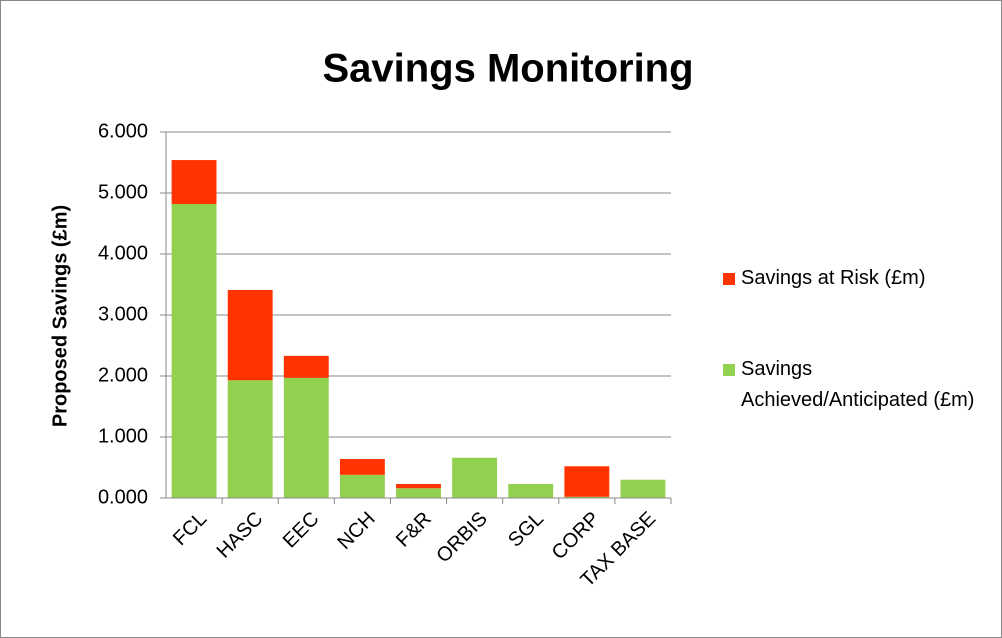 The width and height of the screenshot is (1002, 638). What do you see at coordinates (833, 278) in the screenshot?
I see `legend-label: Savings at Risk (£m)` at bounding box center [833, 278].